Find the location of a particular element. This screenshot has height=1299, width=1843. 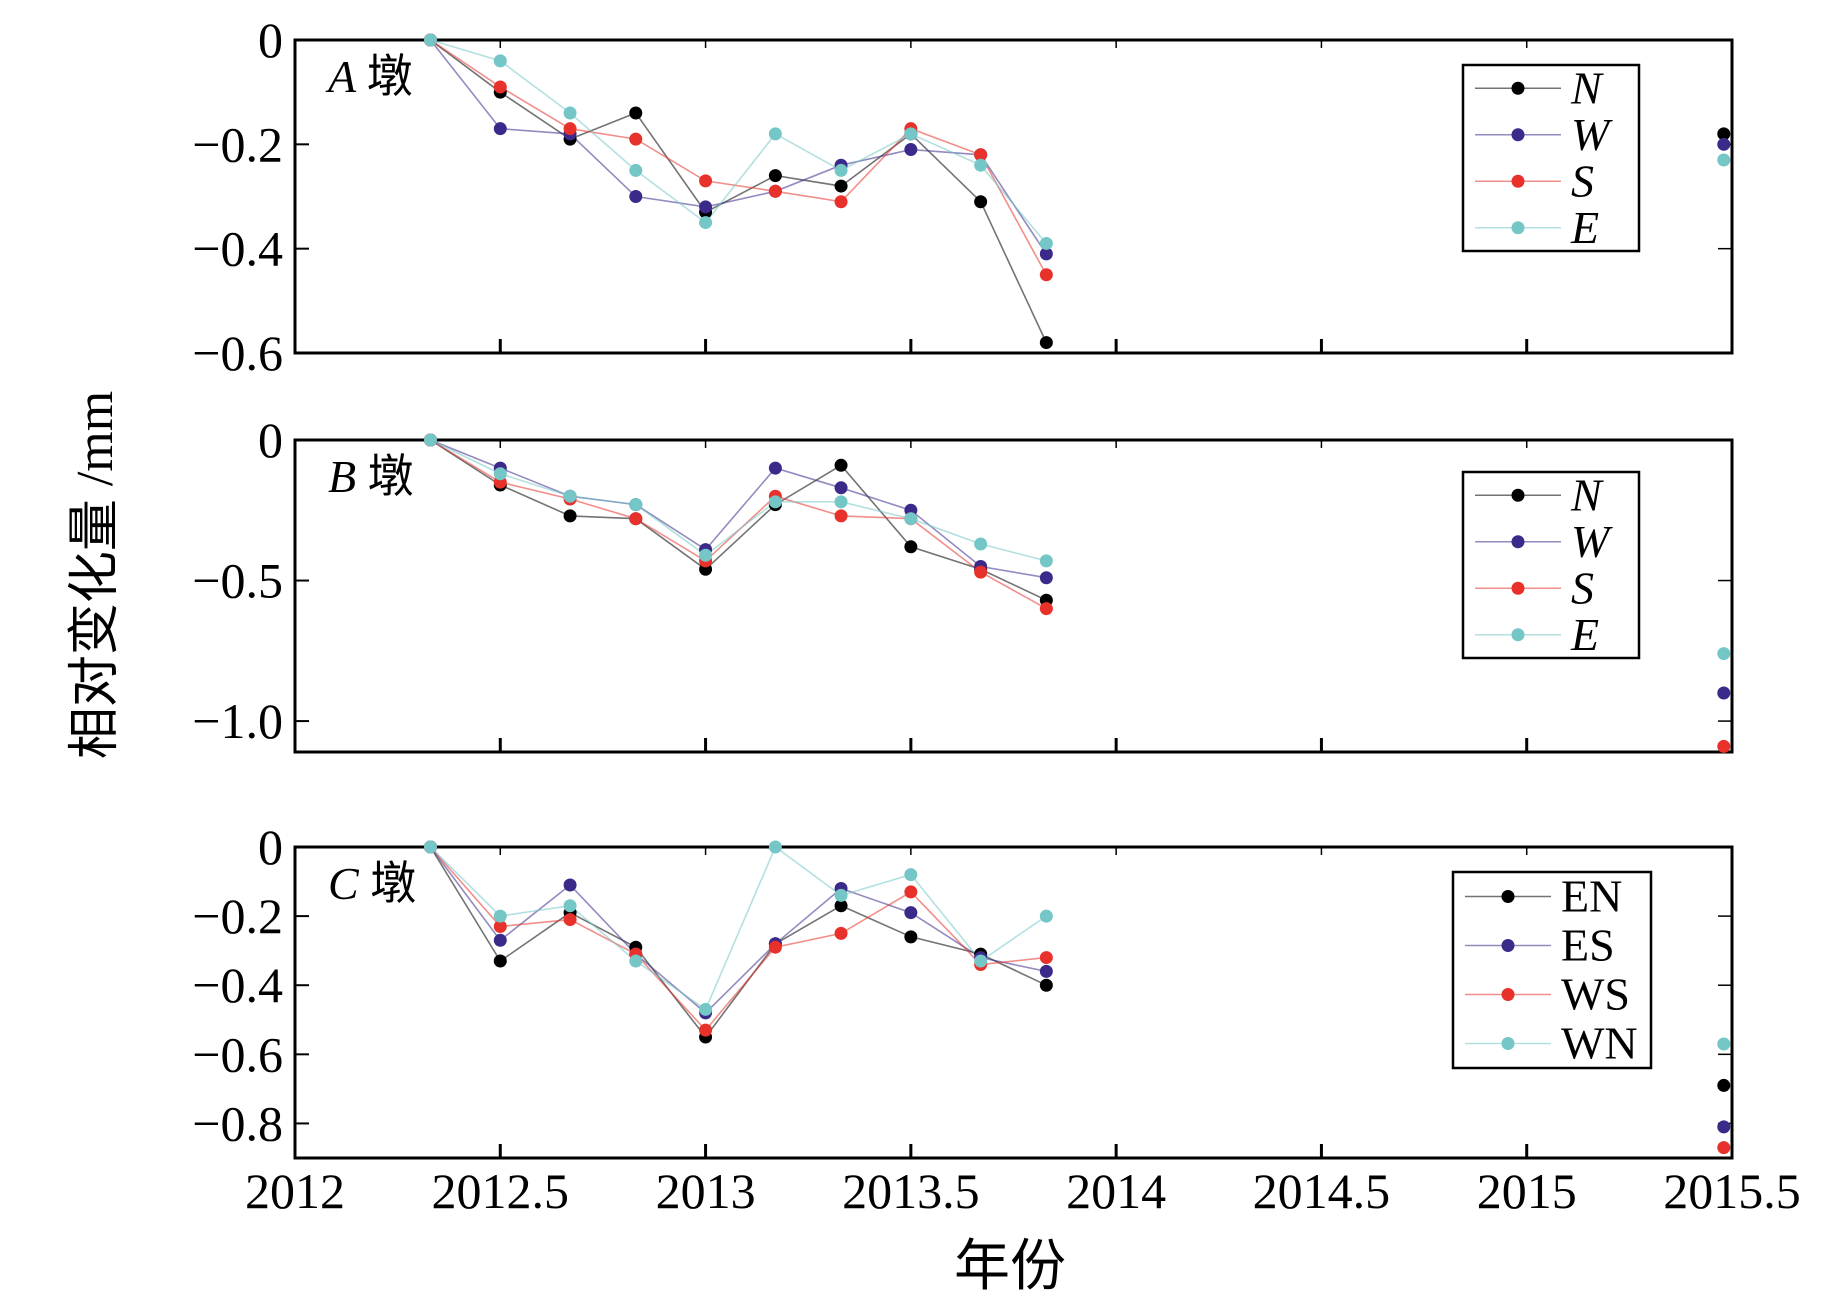

series-line-n is located at coordinates (738, 520).